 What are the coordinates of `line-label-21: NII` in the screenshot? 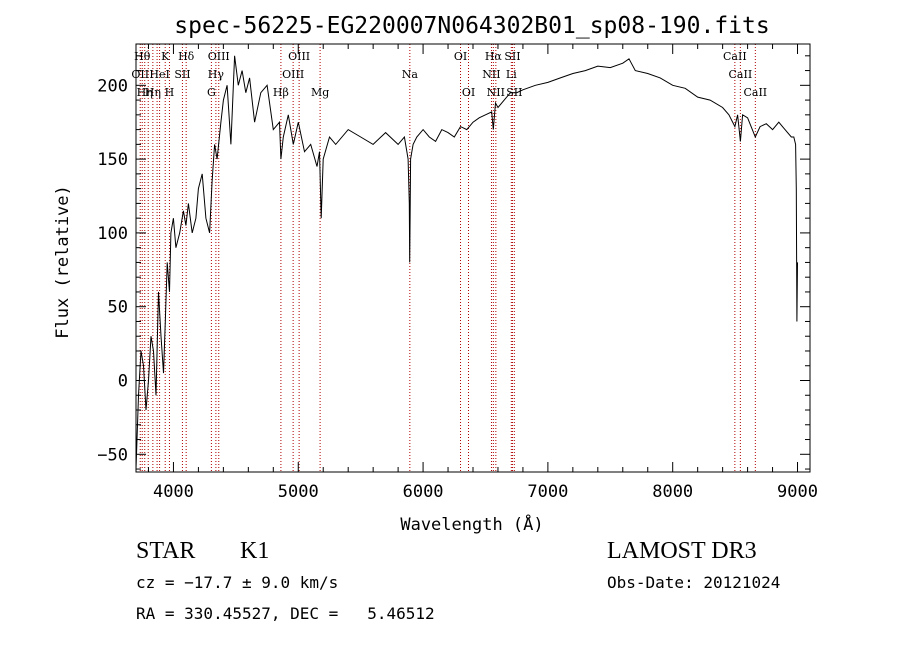 It's located at (491, 74).